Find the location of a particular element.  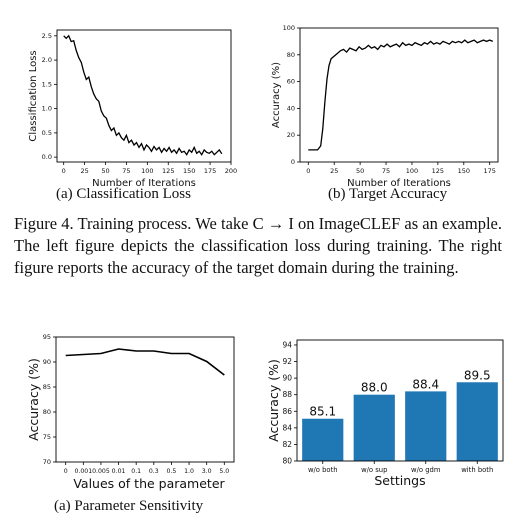

y-tick-label: 70 is located at coordinates (47, 462).